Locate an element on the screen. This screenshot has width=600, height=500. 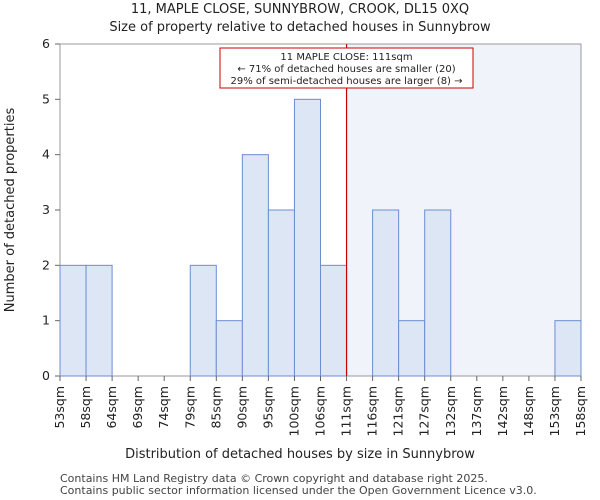
y-tick-label: 5 is located at coordinates (46, 98).